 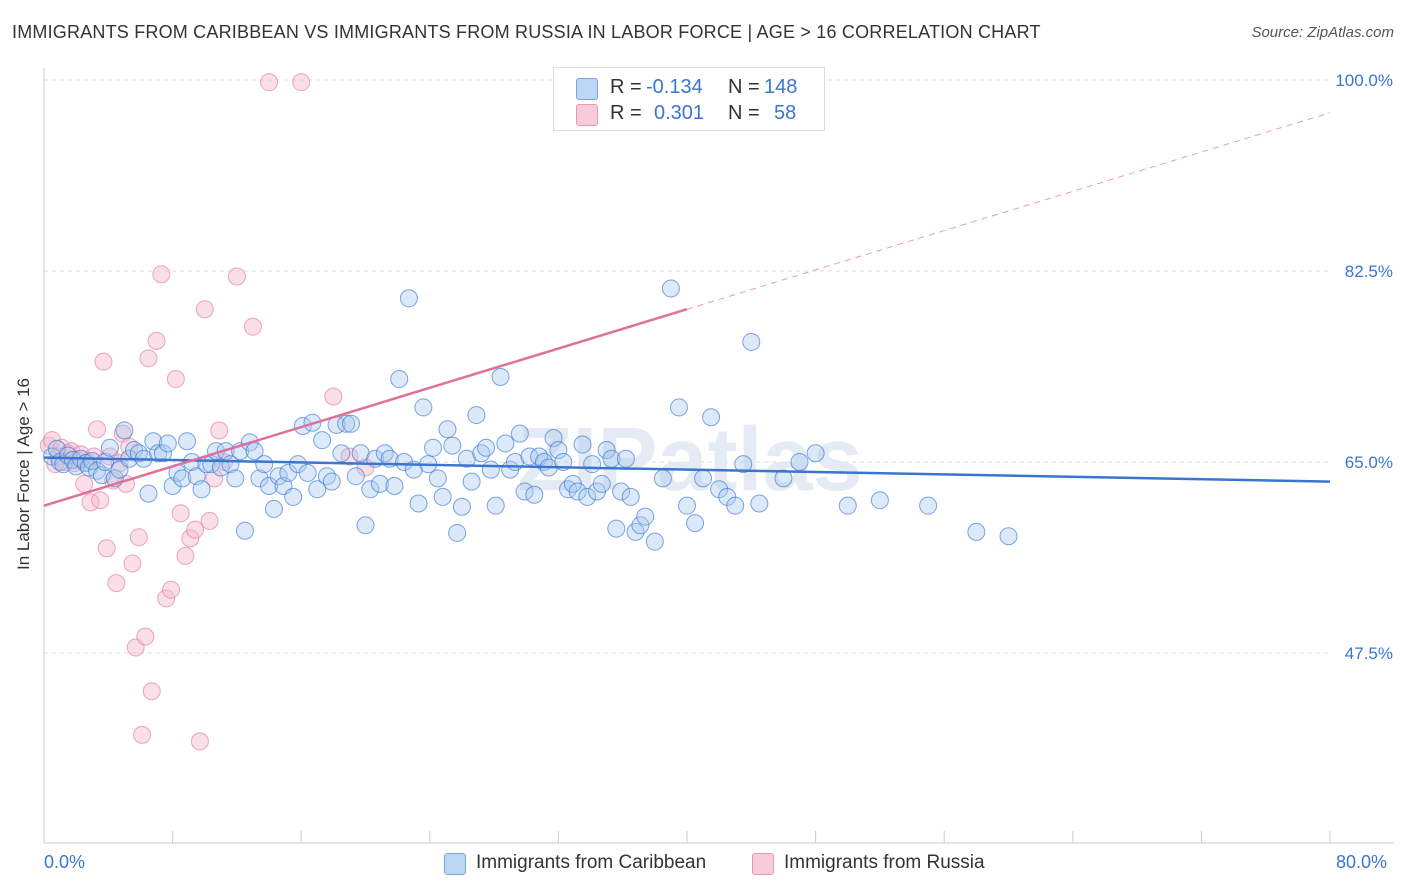 What do you see at coordinates (1008, 211) in the screenshot?
I see `russia-trend-extension` at bounding box center [1008, 211].